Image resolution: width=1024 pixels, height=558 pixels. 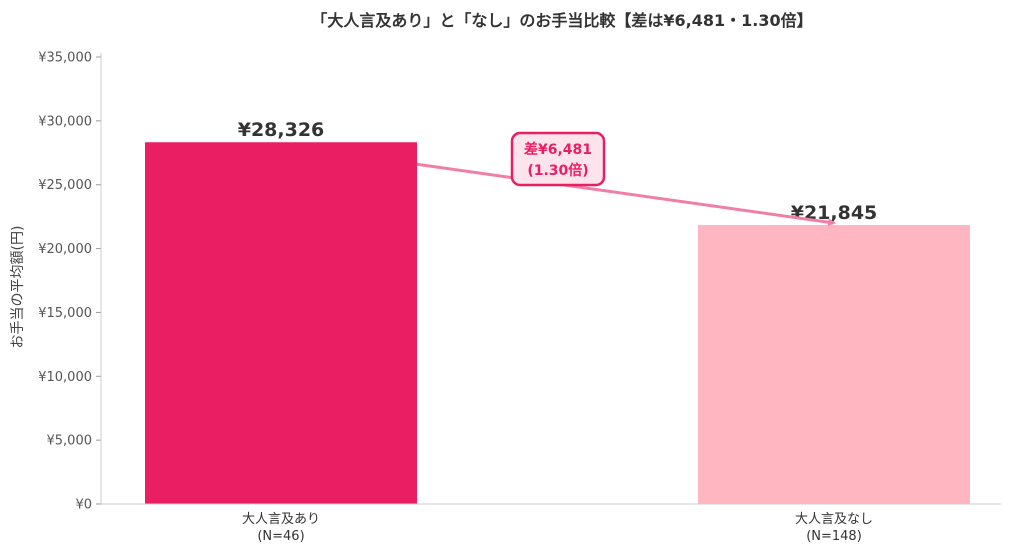 What do you see at coordinates (65, 58) in the screenshot?
I see `y-tick-label: ¥35,000` at bounding box center [65, 58].